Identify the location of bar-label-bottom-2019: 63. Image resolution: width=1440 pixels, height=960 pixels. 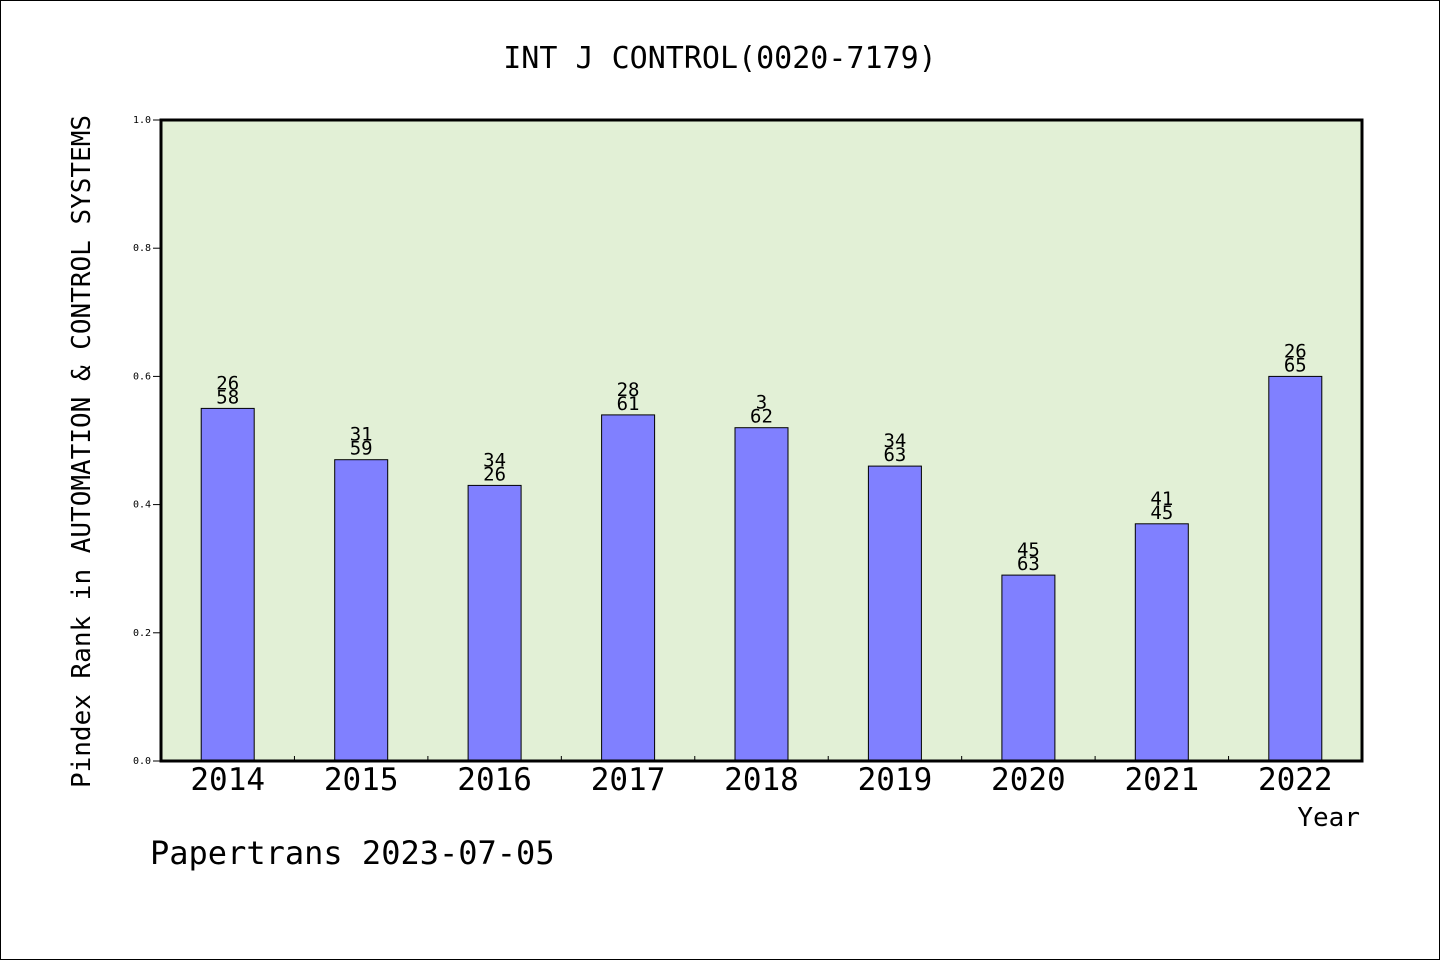
(894, 455).